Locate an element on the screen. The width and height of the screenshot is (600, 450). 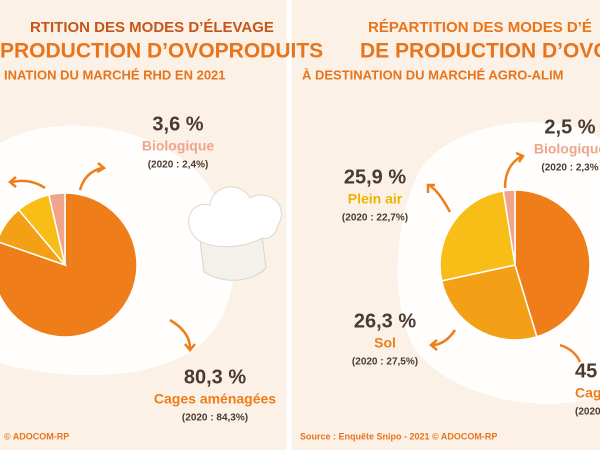
note: (2020 : 22,7%) is located at coordinates (375, 218).